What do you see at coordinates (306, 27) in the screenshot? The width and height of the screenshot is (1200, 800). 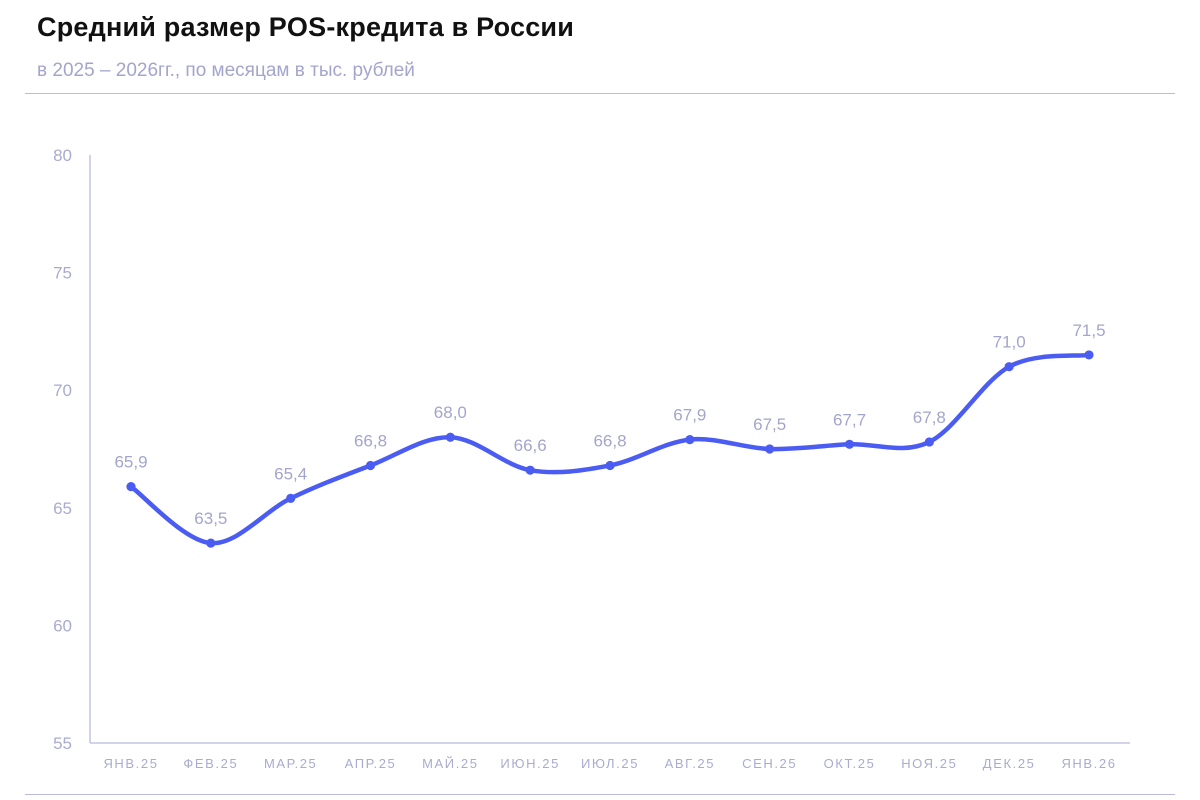 I see `chart-title: Средний размер POS-кредита в России` at bounding box center [306, 27].